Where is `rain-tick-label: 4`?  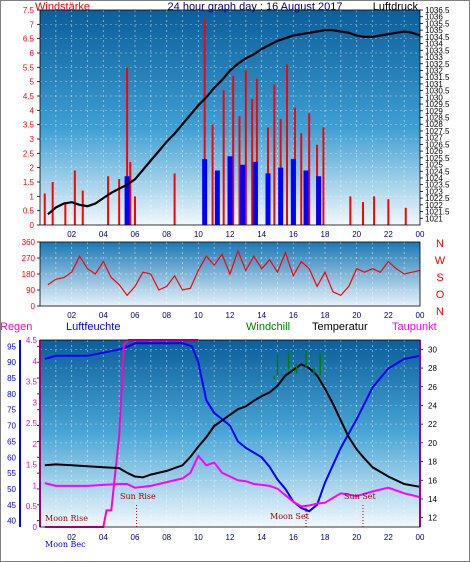 rain-tick-label: 4 is located at coordinates (35, 361).